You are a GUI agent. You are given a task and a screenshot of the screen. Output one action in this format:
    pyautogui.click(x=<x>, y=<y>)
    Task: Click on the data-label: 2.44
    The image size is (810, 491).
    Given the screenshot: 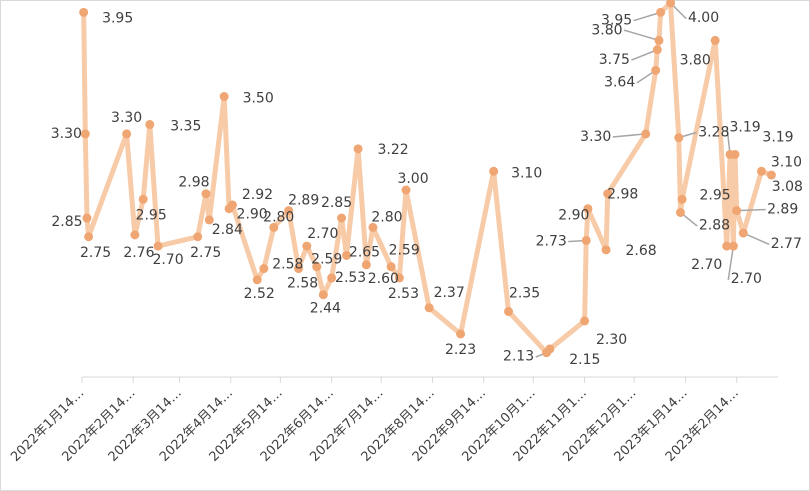 What is the action you would take?
    pyautogui.click(x=325, y=309)
    